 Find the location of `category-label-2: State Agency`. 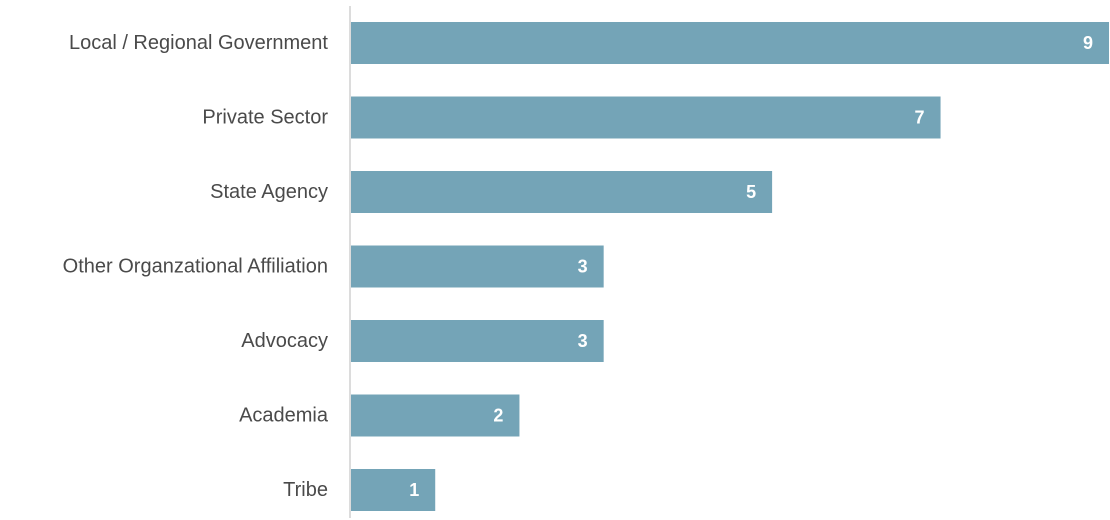

category-label-2: State Agency is located at coordinates (269, 192).